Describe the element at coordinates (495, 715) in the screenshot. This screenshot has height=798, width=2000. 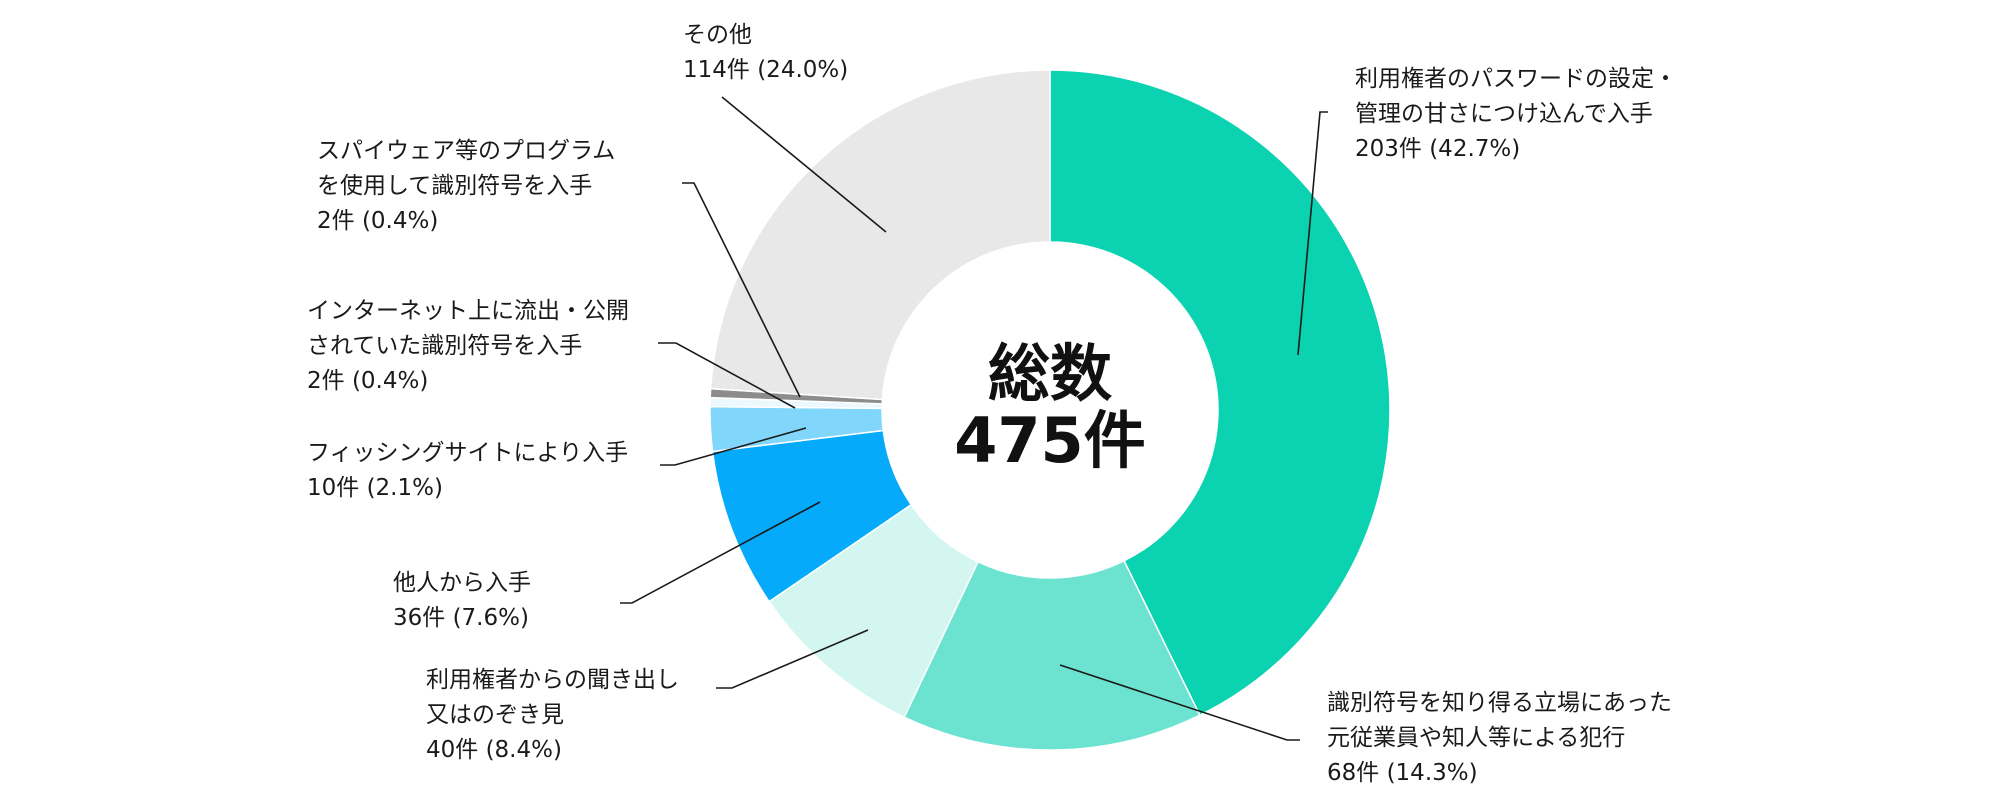
I see `slice-label-2-line-1: 又はのぞき見` at that location.